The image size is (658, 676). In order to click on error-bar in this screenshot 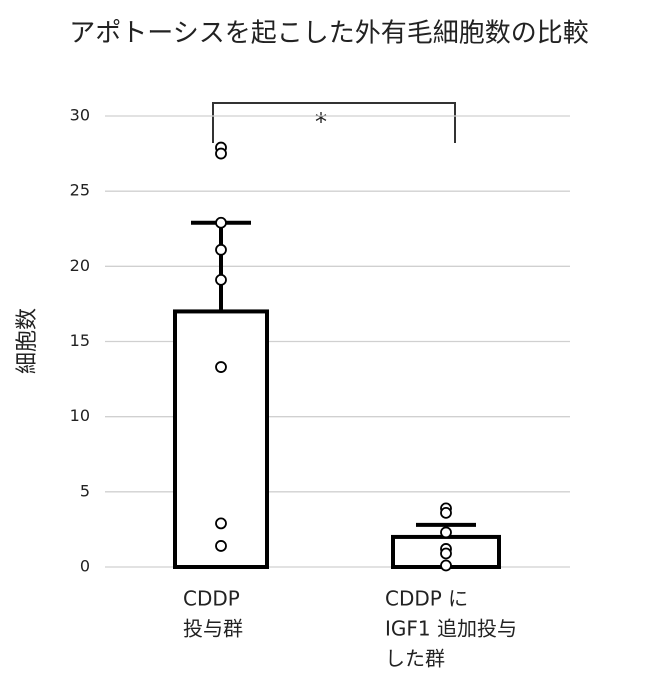, I will do `click(221, 266)`.